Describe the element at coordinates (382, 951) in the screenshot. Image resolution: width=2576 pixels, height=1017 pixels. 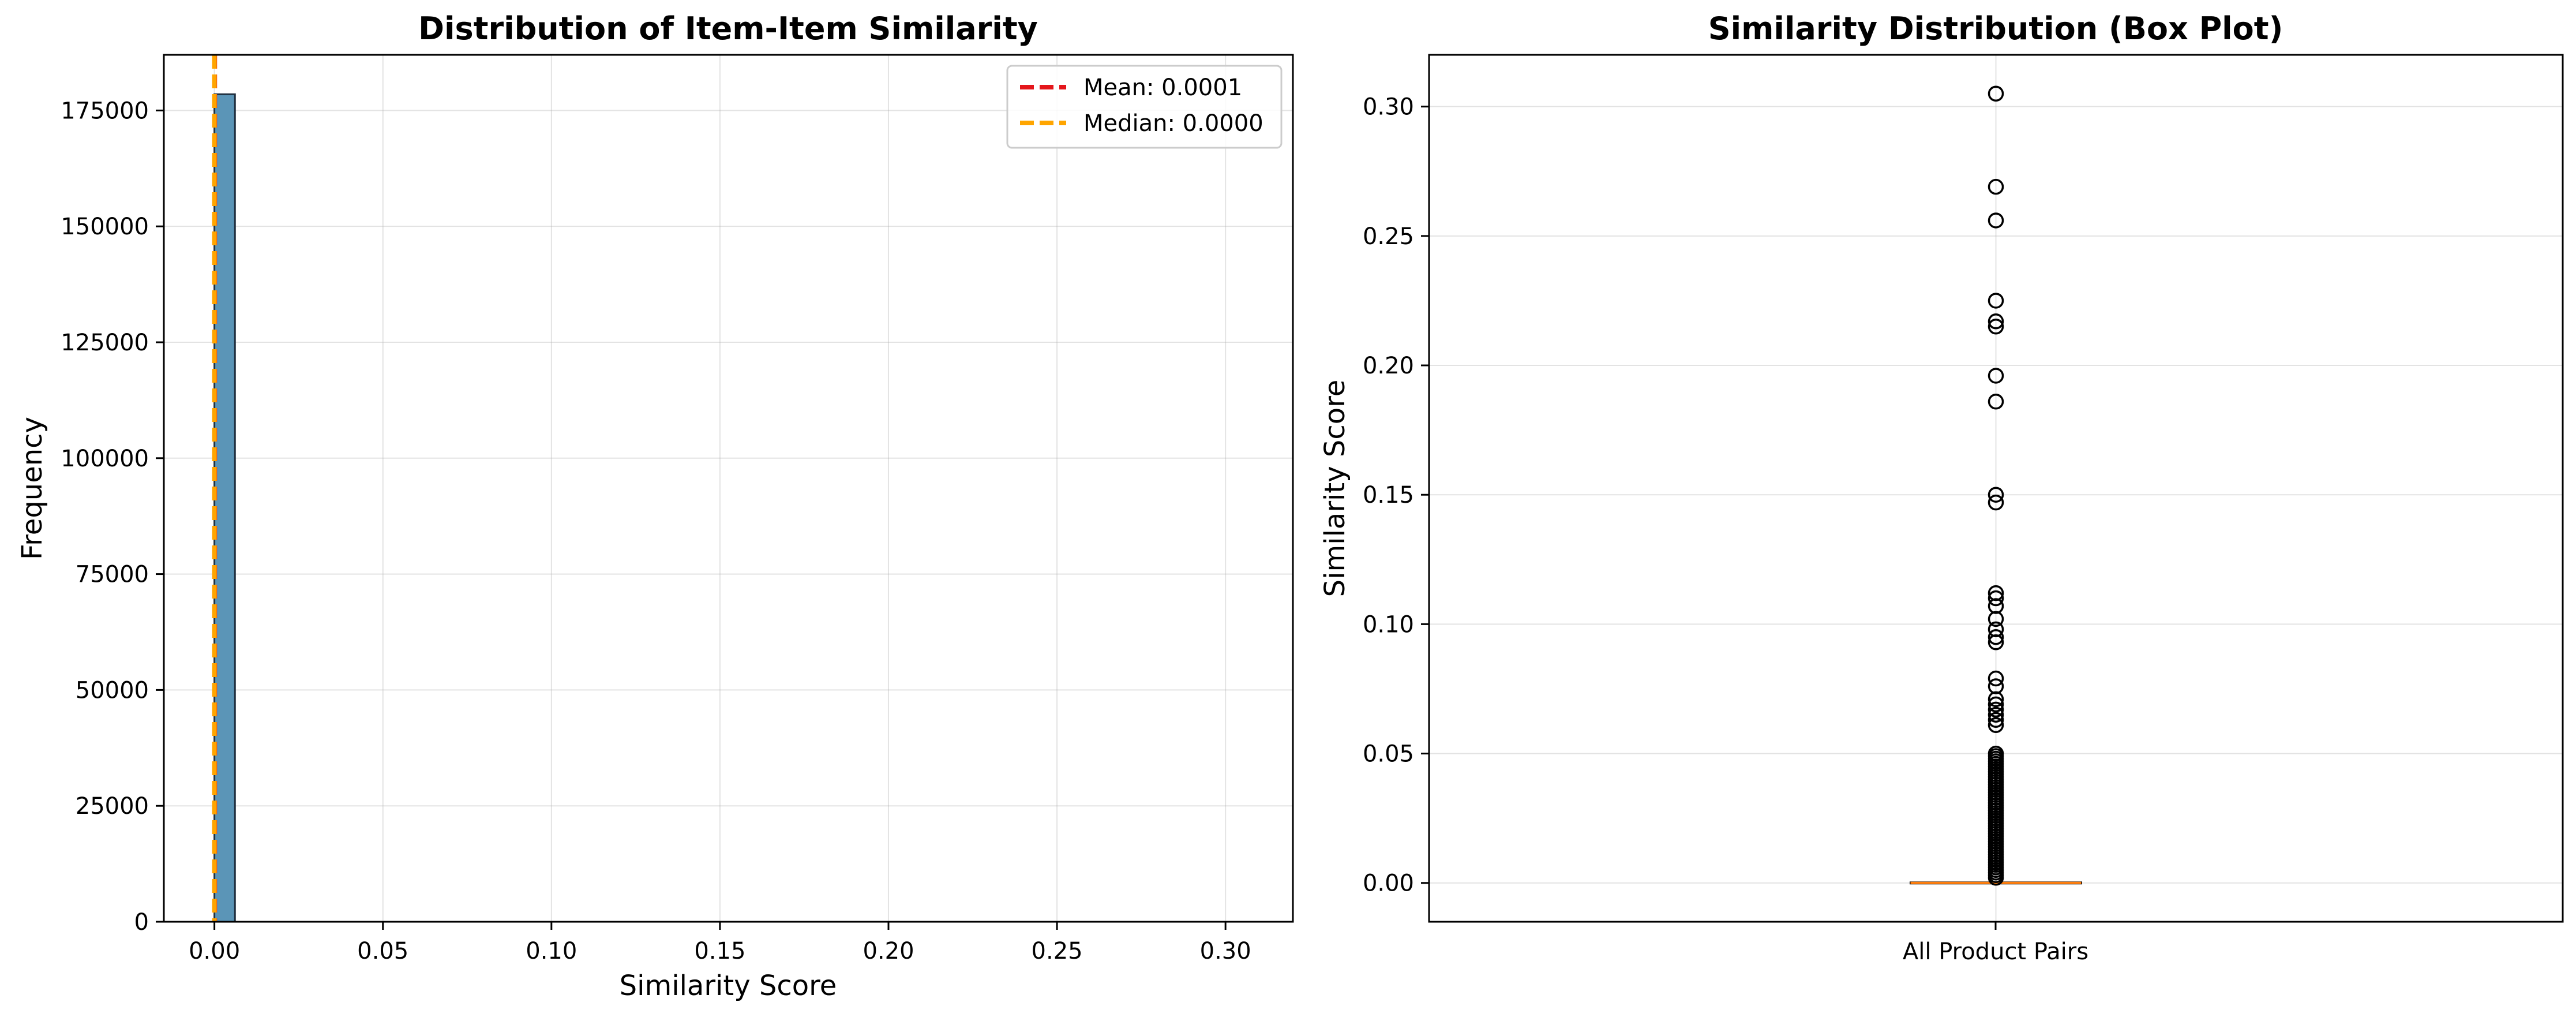
I see `x-tick-label: 0.05` at that location.